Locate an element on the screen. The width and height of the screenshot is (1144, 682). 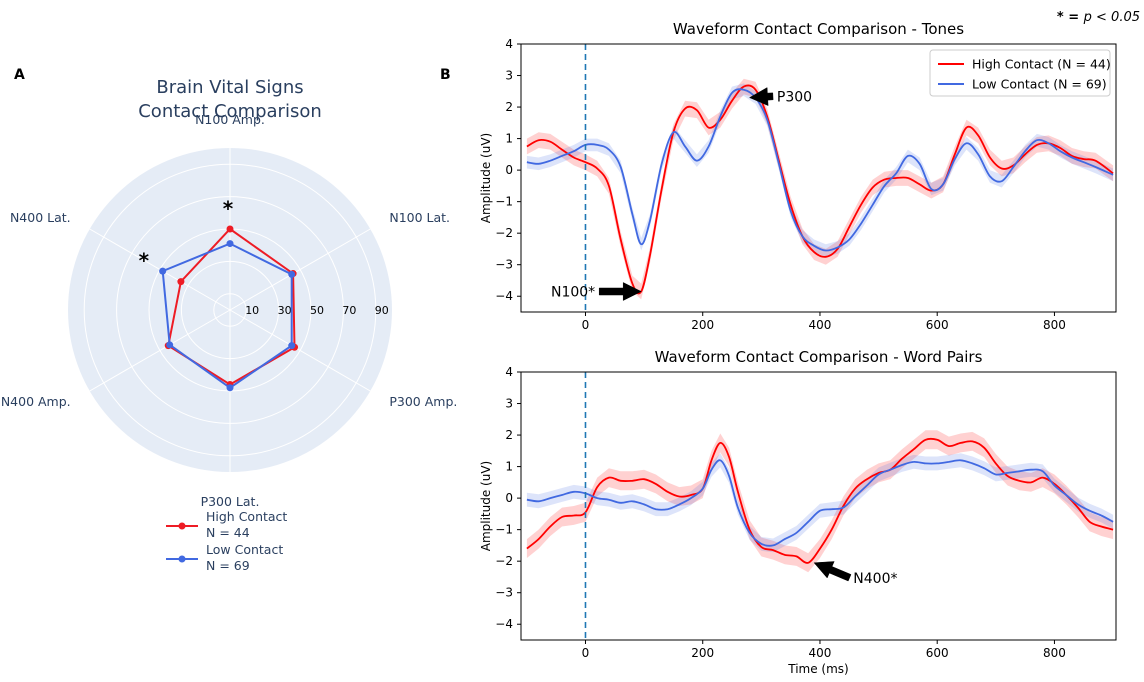
words-xlabel: Time (ms) is located at coordinates (818, 669).